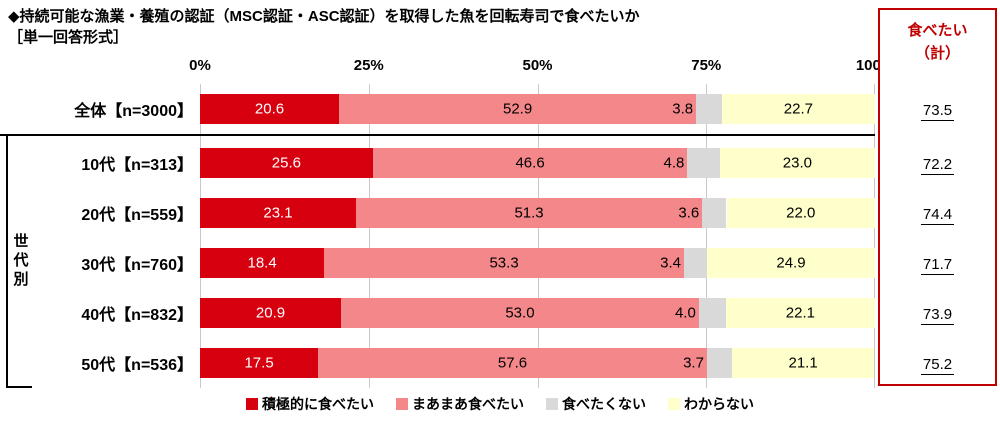  Describe the element at coordinates (719, 404) in the screenshot. I see `legend-label: わからない` at that location.